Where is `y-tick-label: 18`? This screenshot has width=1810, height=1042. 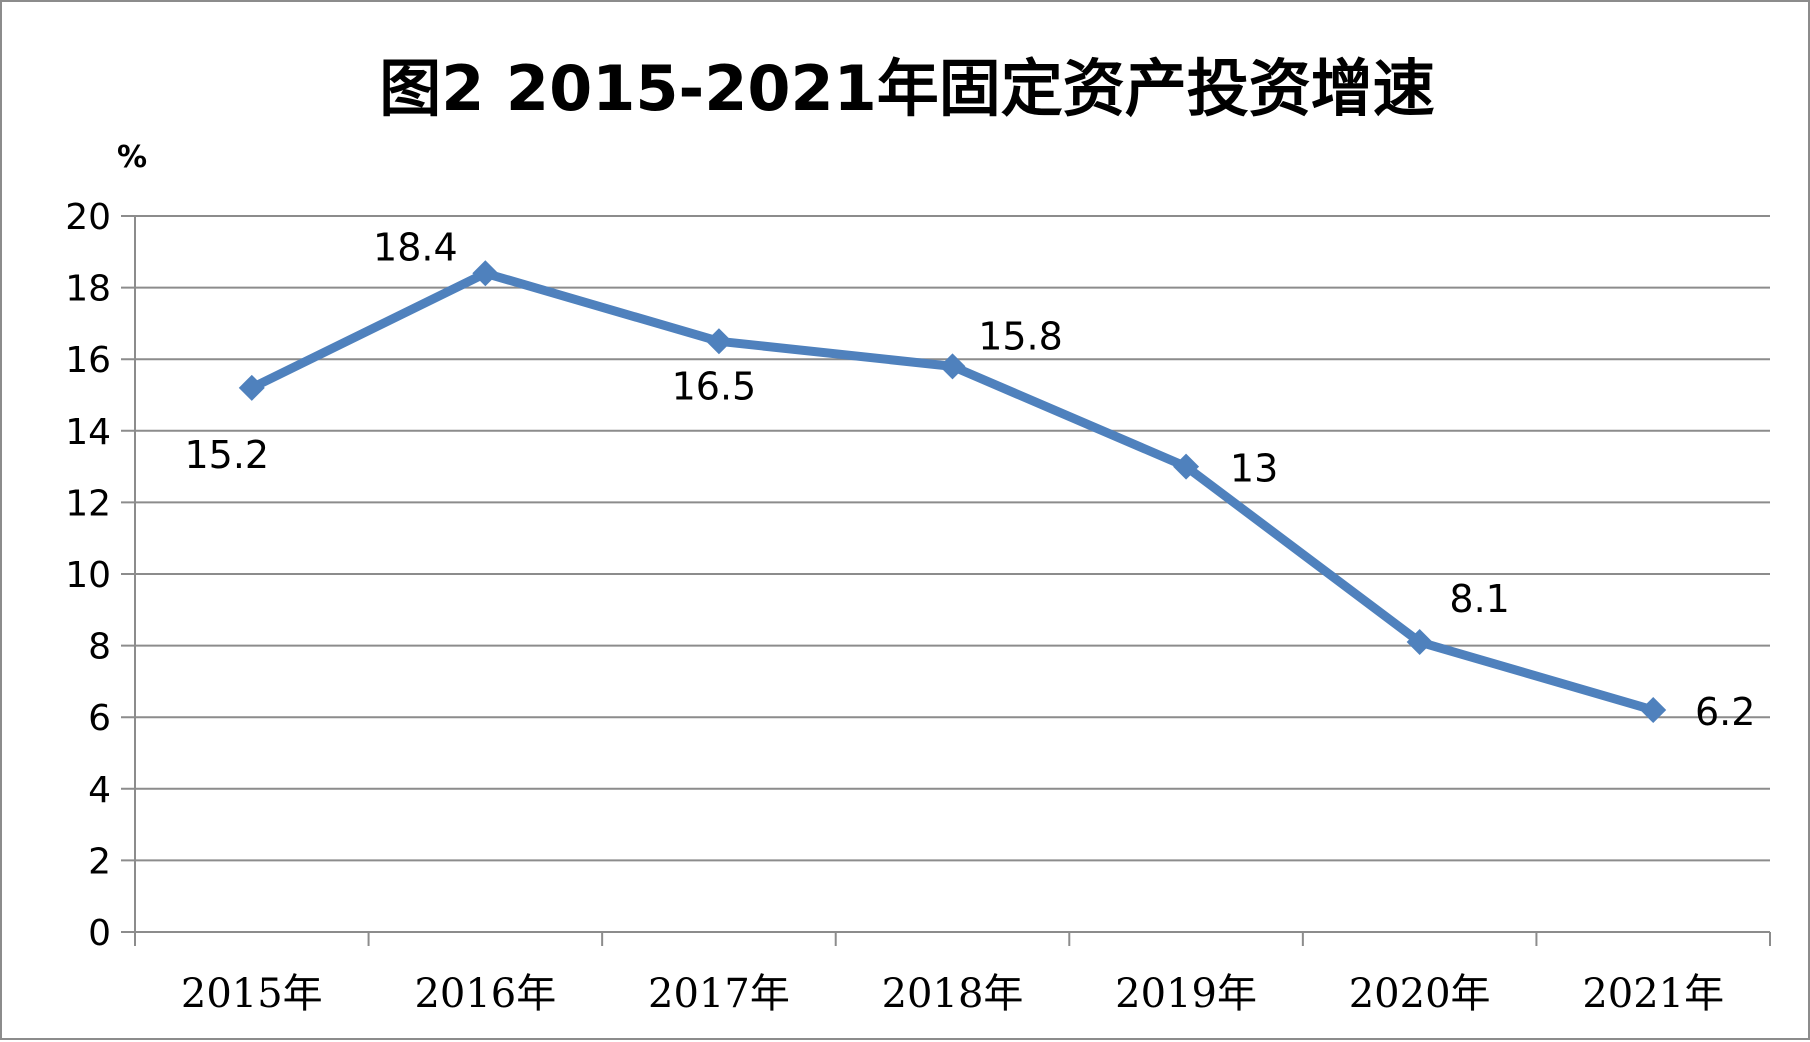
y-tick-label: 18 is located at coordinates (88, 289).